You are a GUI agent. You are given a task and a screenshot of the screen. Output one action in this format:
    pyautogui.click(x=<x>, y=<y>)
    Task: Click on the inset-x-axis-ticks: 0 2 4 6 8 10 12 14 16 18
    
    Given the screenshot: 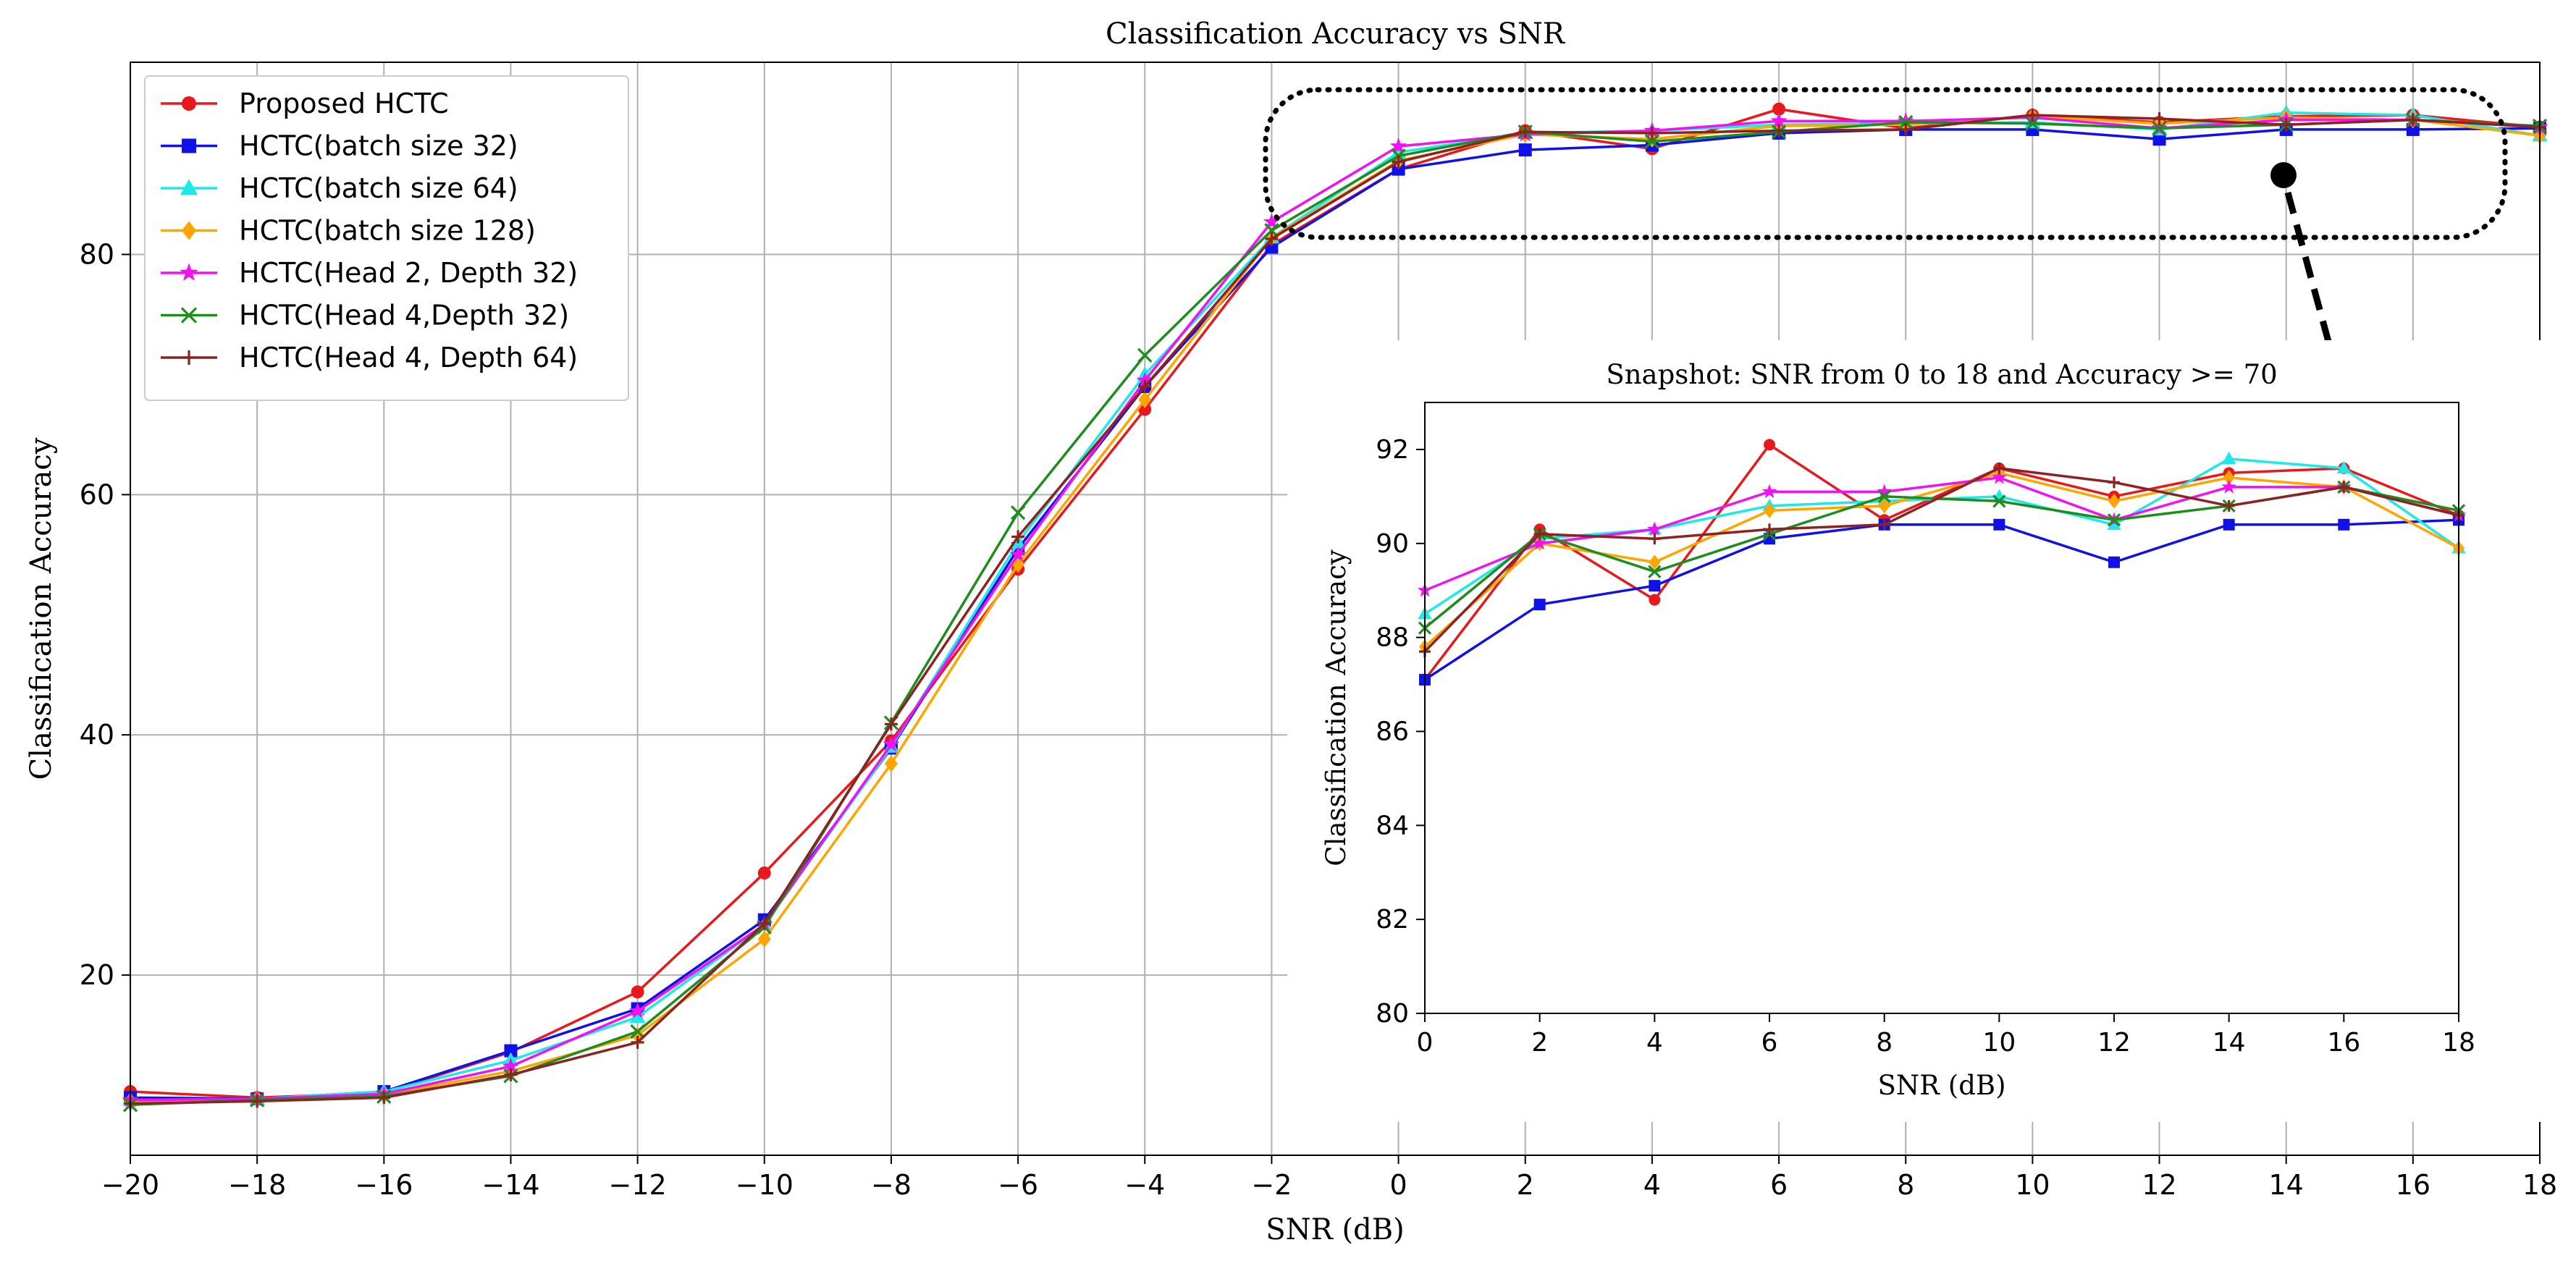 What is the action you would take?
    pyautogui.click(x=1946, y=1035)
    